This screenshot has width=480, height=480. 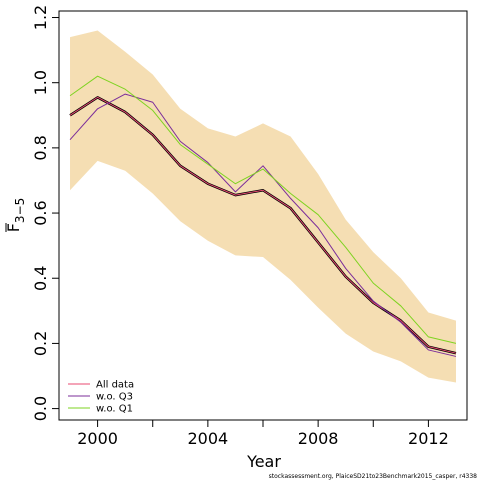 I want to click on x-tick-label: 2004, so click(x=208, y=438).